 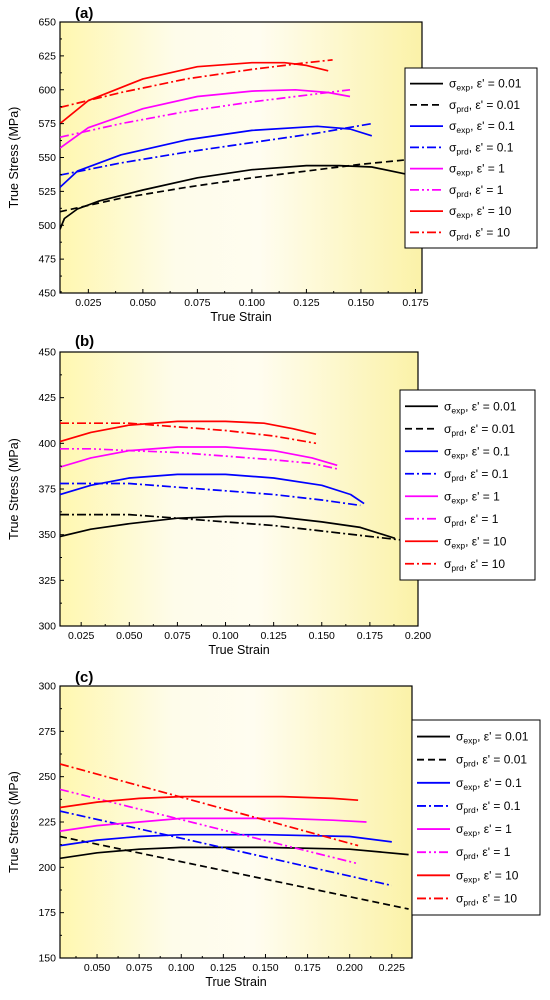 I want to click on panel-label: (c), so click(x=84, y=677).